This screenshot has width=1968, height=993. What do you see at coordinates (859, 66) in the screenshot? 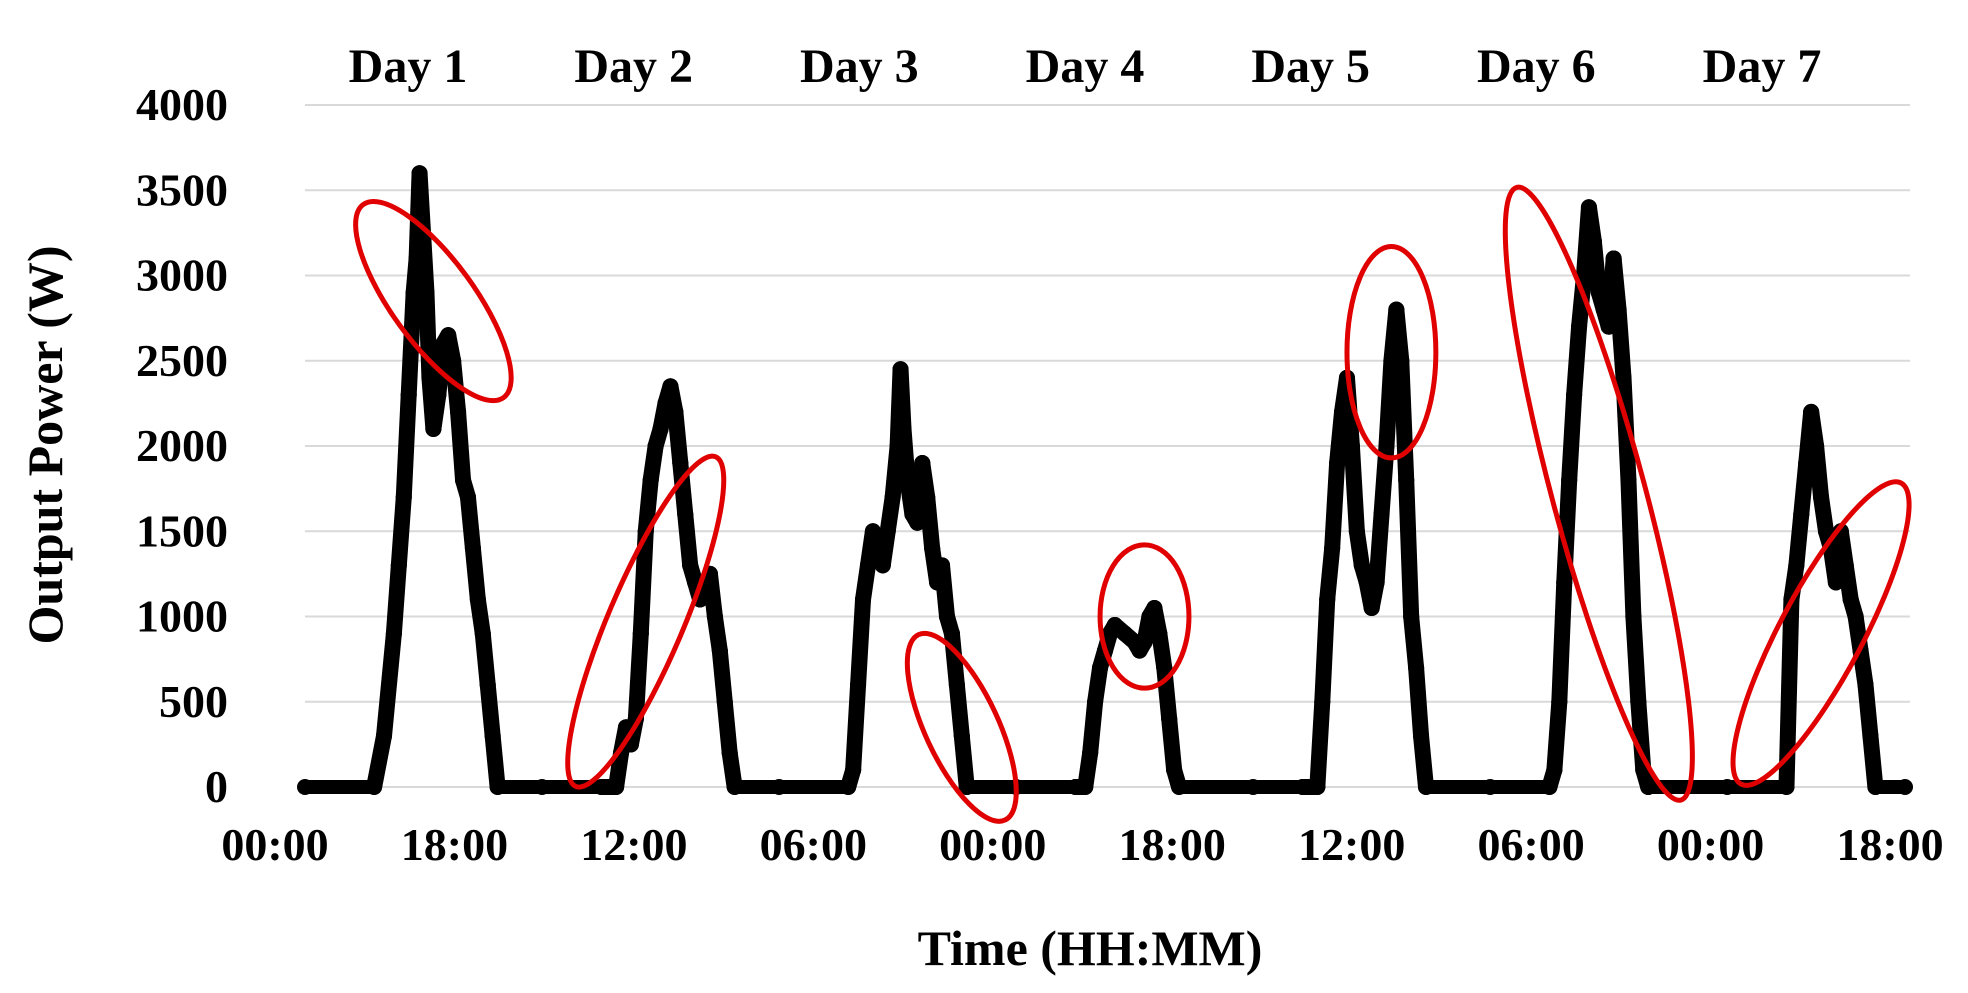
I see `day-label: Day 3` at bounding box center [859, 66].